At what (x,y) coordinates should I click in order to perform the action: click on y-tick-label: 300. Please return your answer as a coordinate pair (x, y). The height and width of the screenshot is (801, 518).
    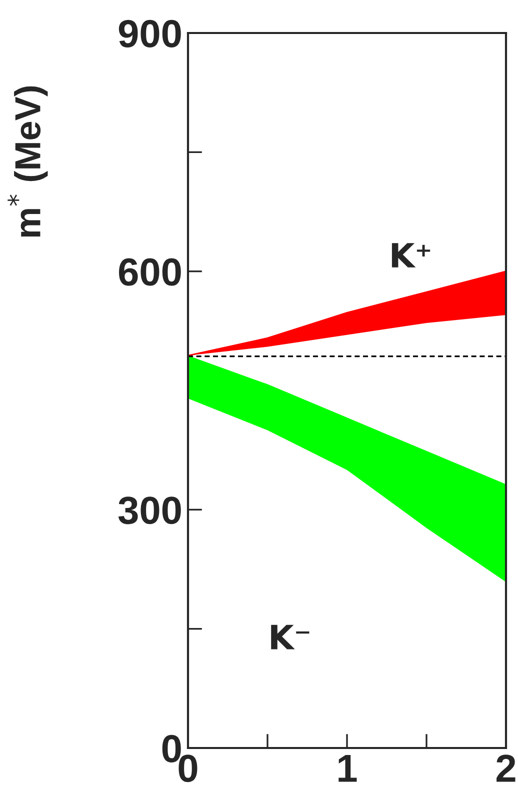
    Looking at the image, I should click on (149, 510).